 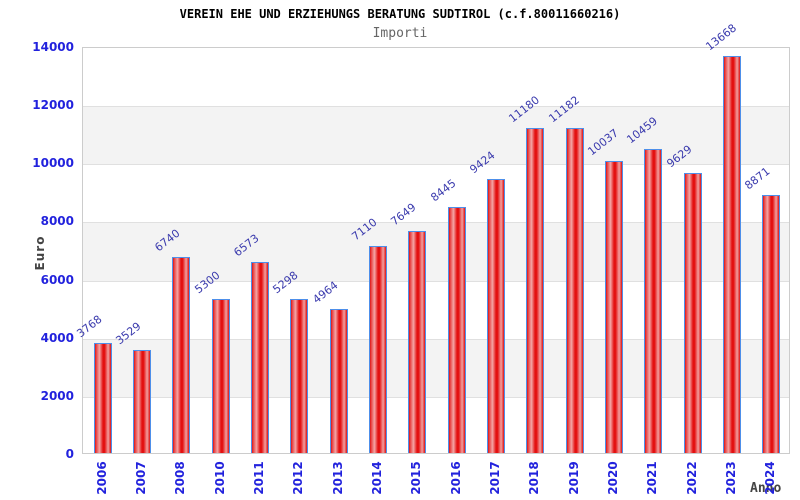 I want to click on x-tick-label: 2014, so click(x=377, y=478).